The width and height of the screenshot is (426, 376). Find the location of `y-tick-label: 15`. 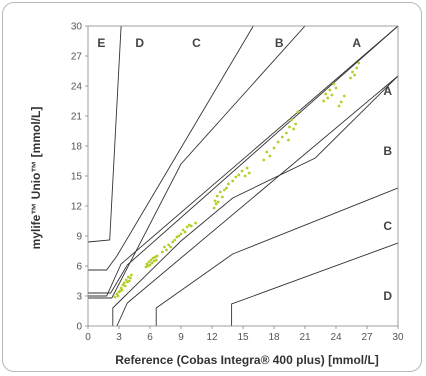

y-tick-label: 15 is located at coordinates (77, 177).